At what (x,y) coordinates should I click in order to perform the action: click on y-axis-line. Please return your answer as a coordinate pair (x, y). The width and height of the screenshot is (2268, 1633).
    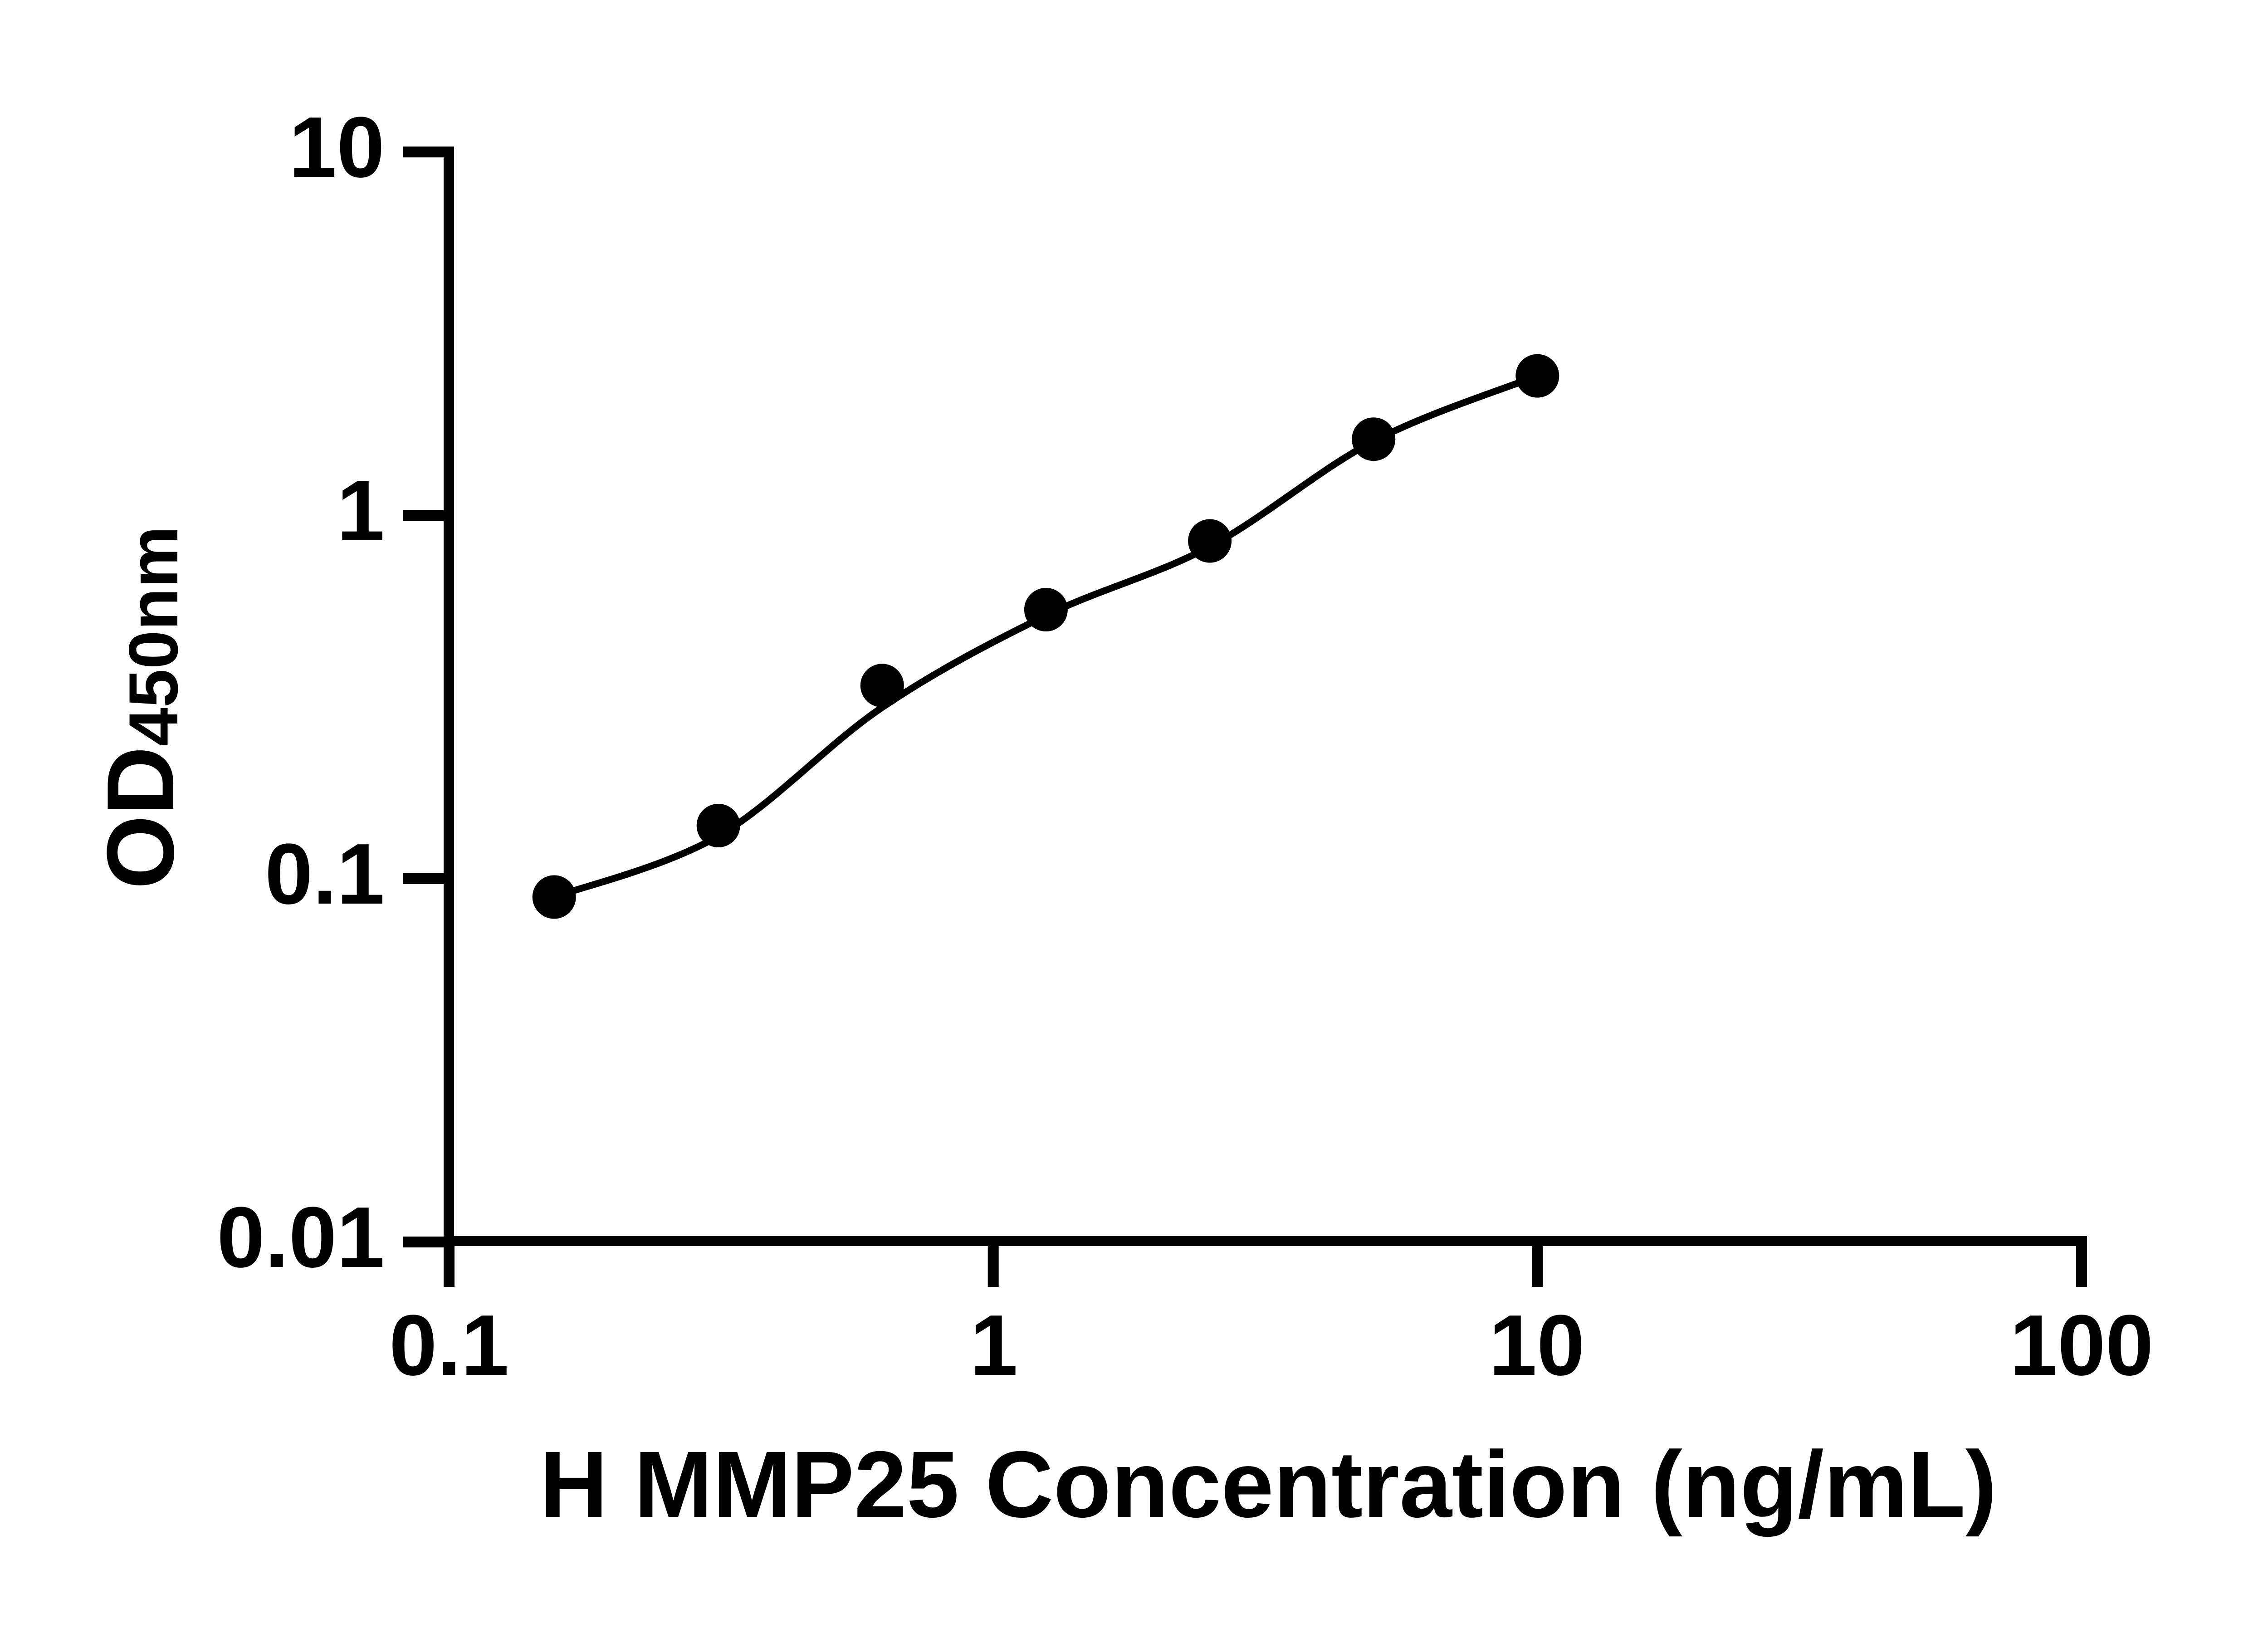
    Looking at the image, I should click on (449, 697).